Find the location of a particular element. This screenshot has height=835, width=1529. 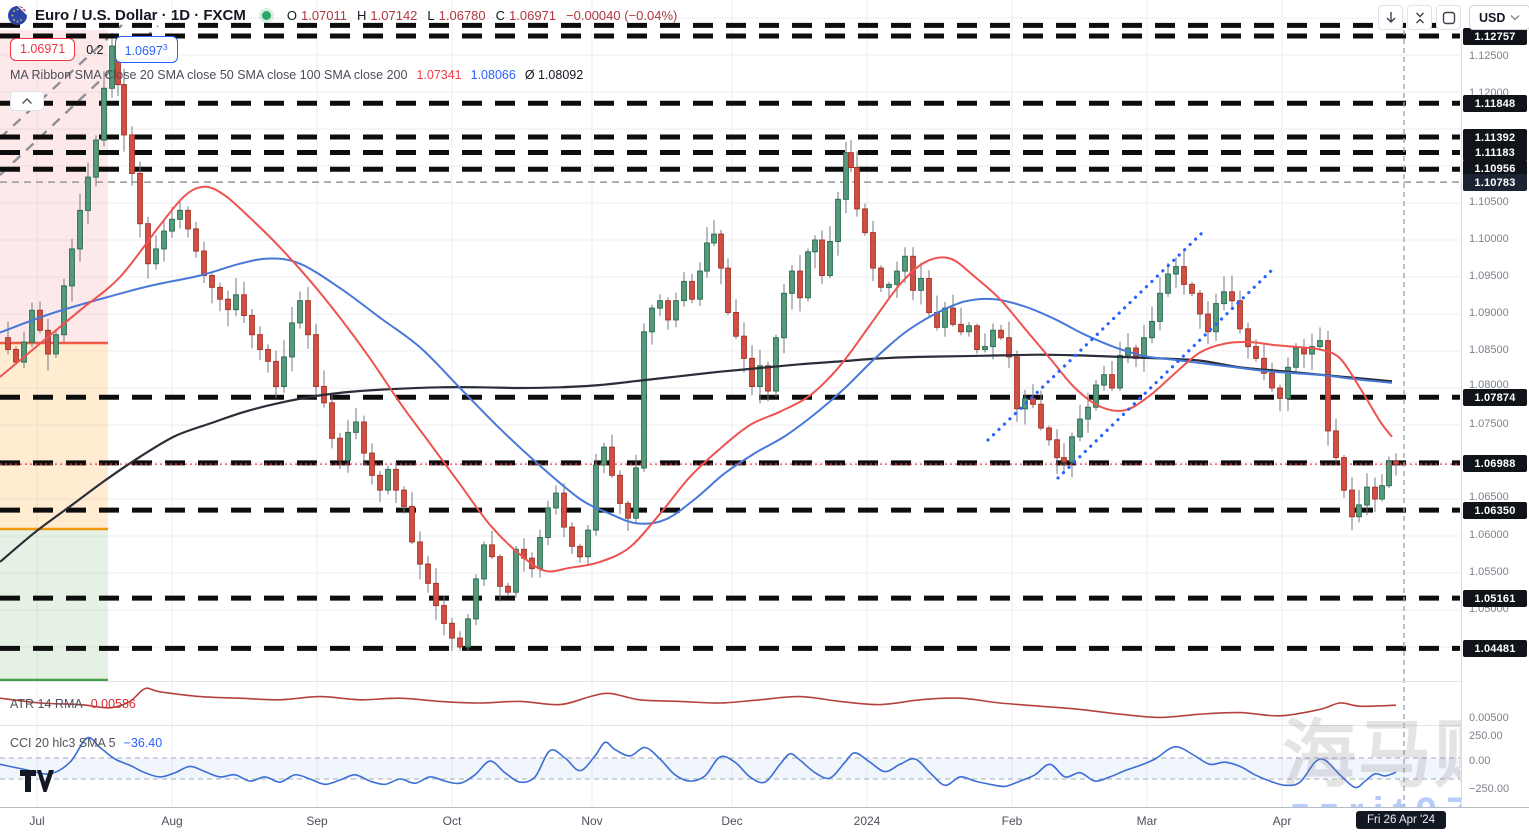

ma-value-red: 1.07341 is located at coordinates (439, 75).